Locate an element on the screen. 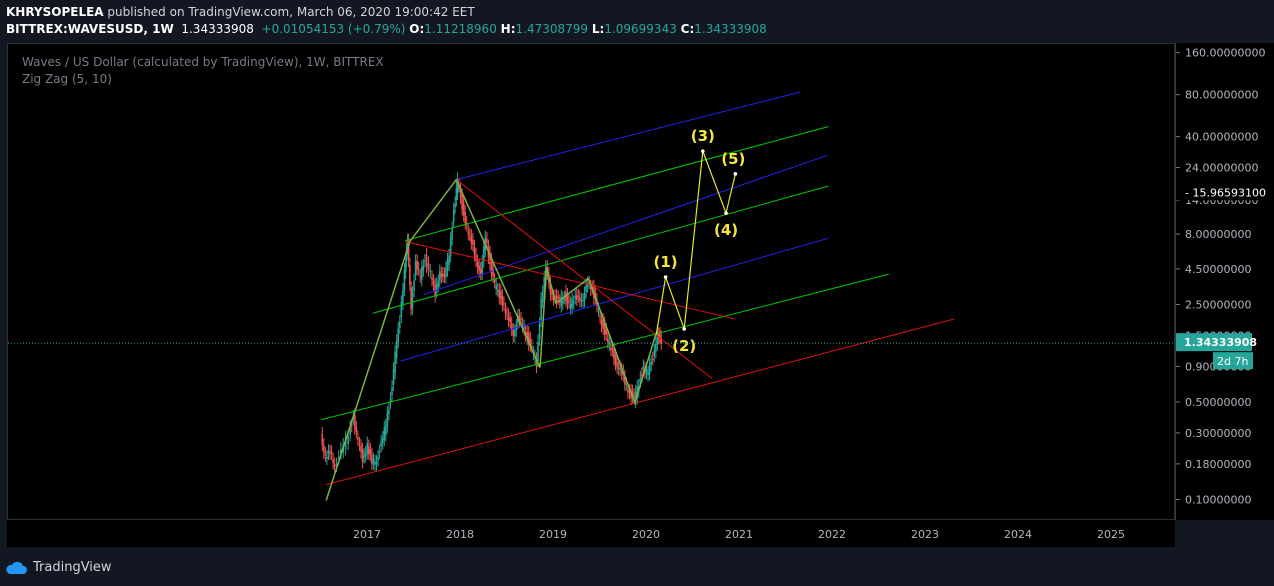 The image size is (1274, 586). last-price-tag-label: 1.34333908 is located at coordinates (1220, 342).